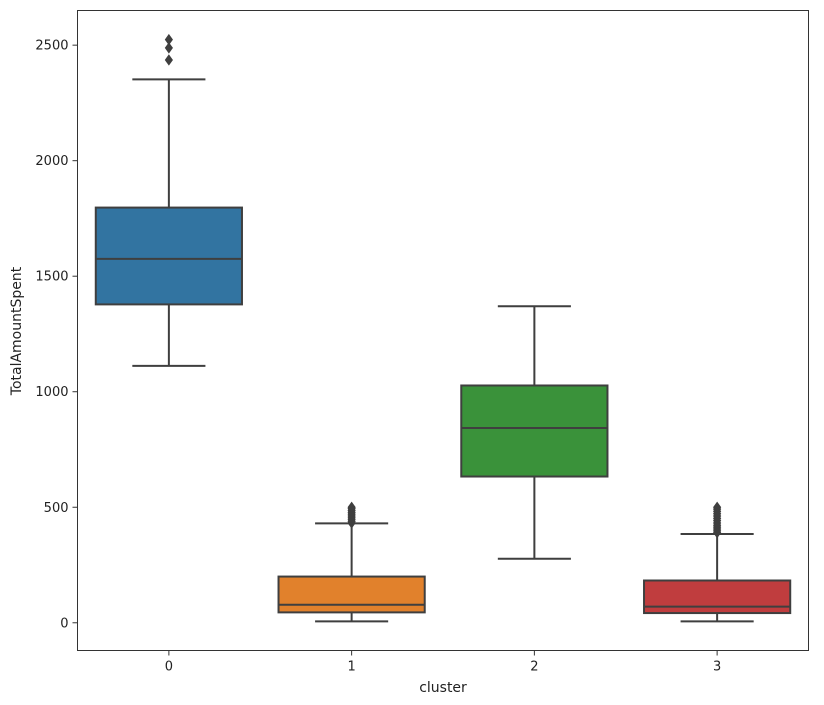 The height and width of the screenshot is (705, 824). Describe the element at coordinates (51, 46) in the screenshot. I see `y-tick-label: 2500` at that location.